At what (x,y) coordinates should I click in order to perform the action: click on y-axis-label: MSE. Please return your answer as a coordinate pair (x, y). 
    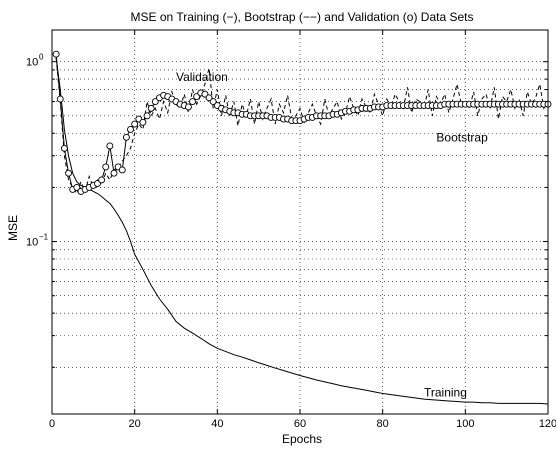
    Looking at the image, I should click on (13, 228).